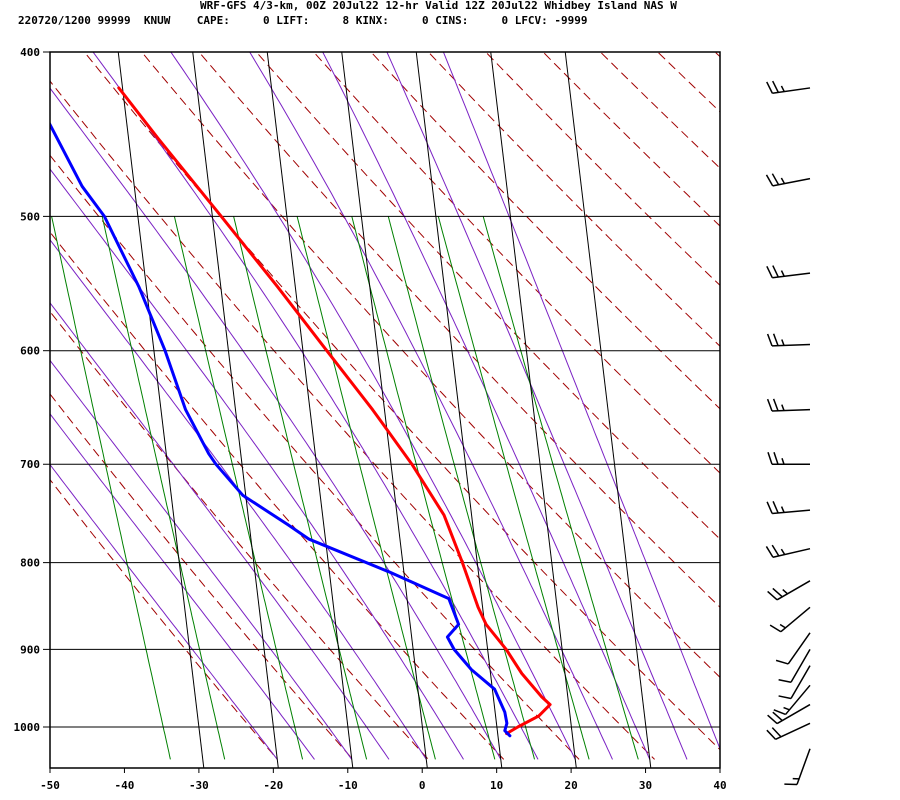  What do you see at coordinates (27, 727) in the screenshot?
I see `pressure-tick-label: 1000` at bounding box center [27, 727].